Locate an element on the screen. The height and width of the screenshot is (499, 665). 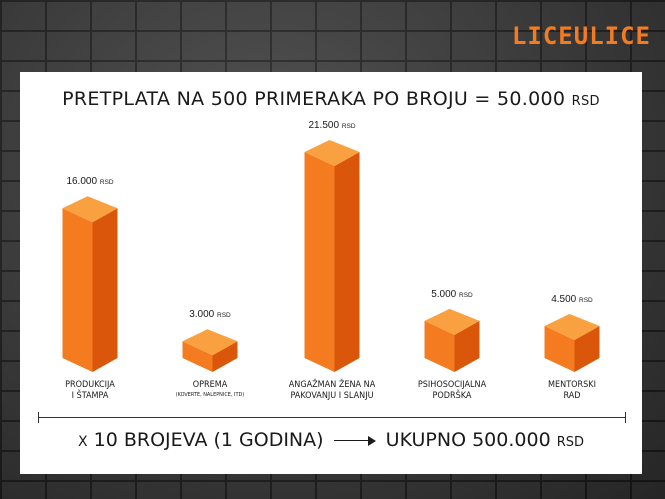
category-label-4: PSIHOSOCIJALNA PODRŠKA is located at coordinates (452, 390).